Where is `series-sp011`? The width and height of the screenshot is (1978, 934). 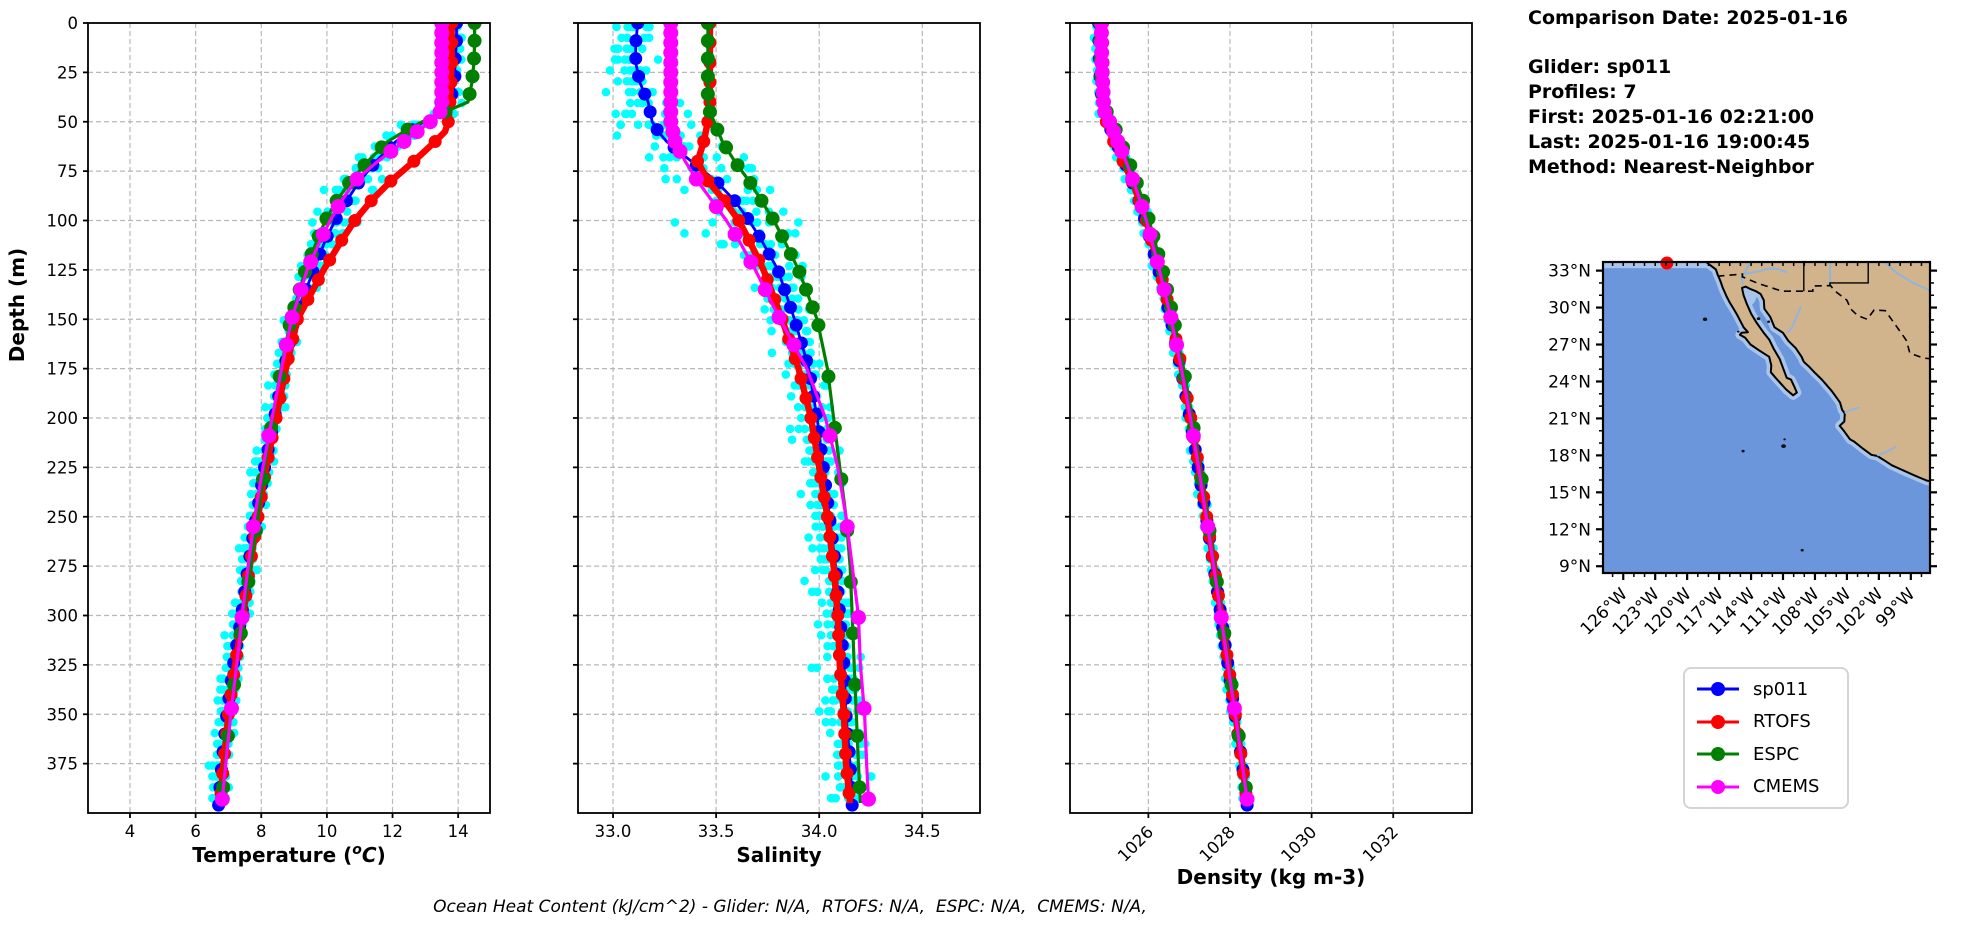
series-sp011 is located at coordinates (338, 417).